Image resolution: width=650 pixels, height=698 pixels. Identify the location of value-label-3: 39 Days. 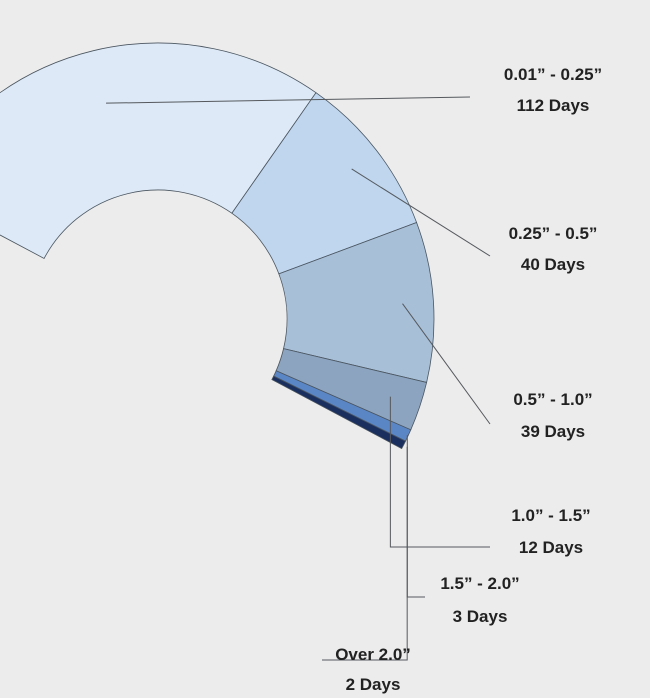
(553, 431).